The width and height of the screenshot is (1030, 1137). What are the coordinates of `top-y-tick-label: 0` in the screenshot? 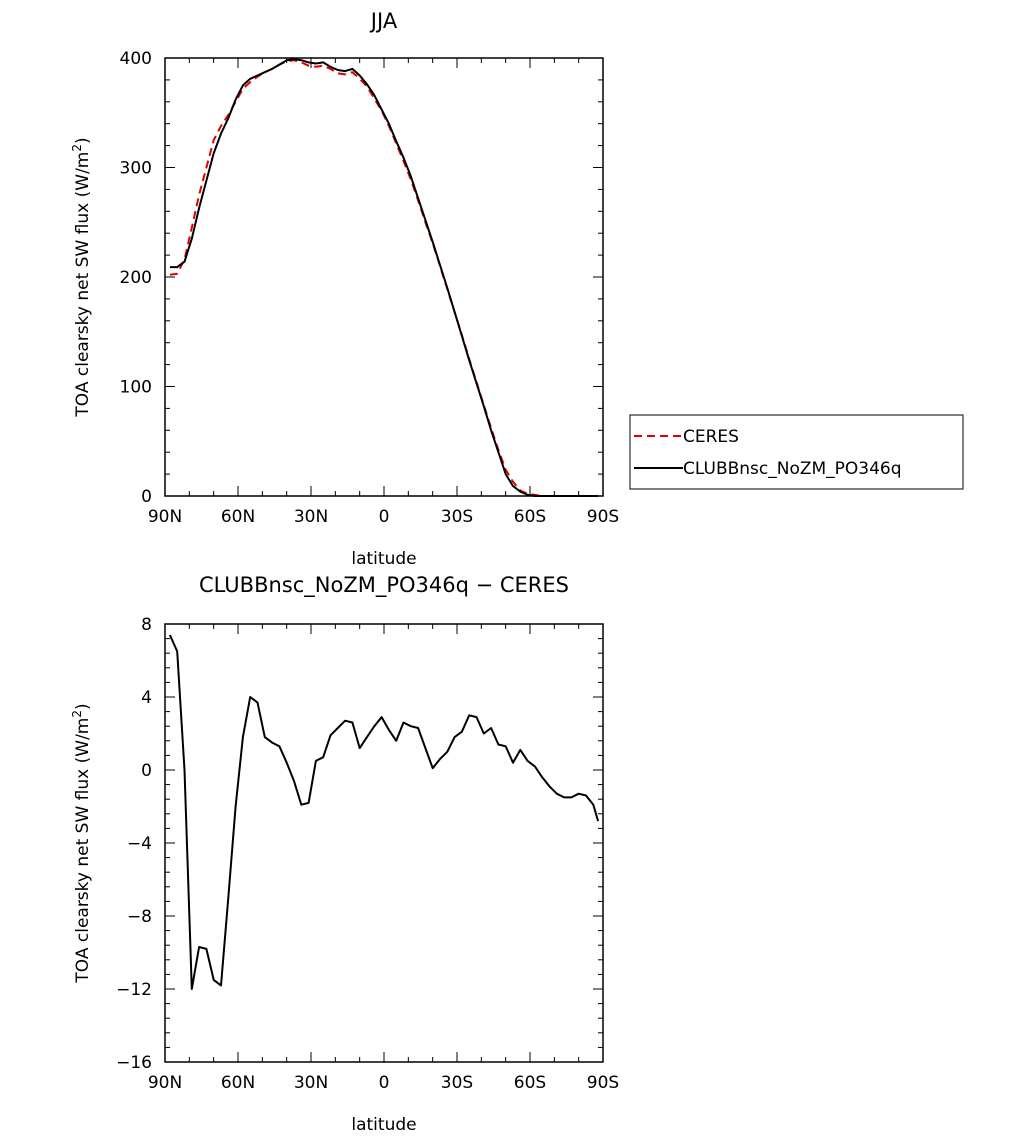 It's located at (146, 497).